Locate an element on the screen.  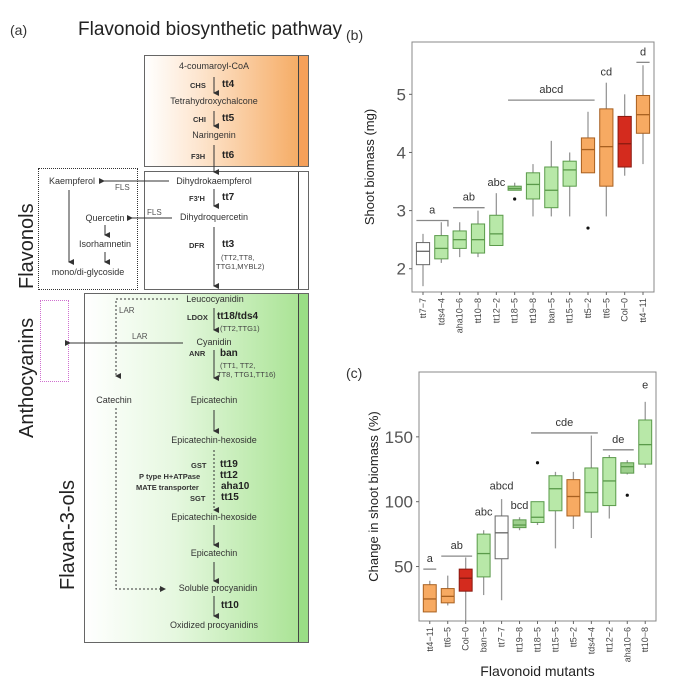
panel-label: (c) is located at coordinates (354, 373).